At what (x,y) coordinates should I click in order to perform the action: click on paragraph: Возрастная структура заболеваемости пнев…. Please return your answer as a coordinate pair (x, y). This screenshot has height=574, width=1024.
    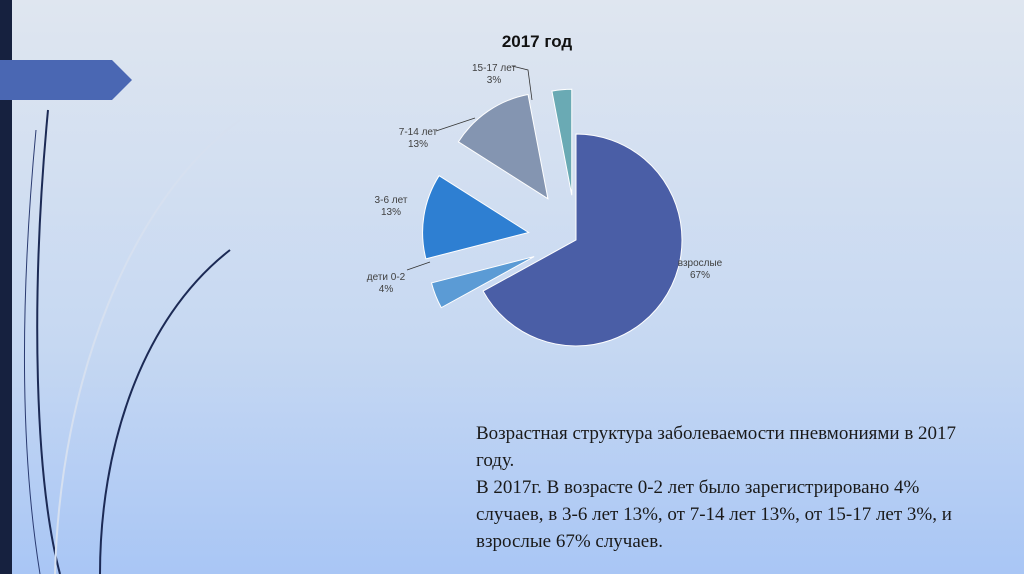
    Looking at the image, I should click on (716, 447).